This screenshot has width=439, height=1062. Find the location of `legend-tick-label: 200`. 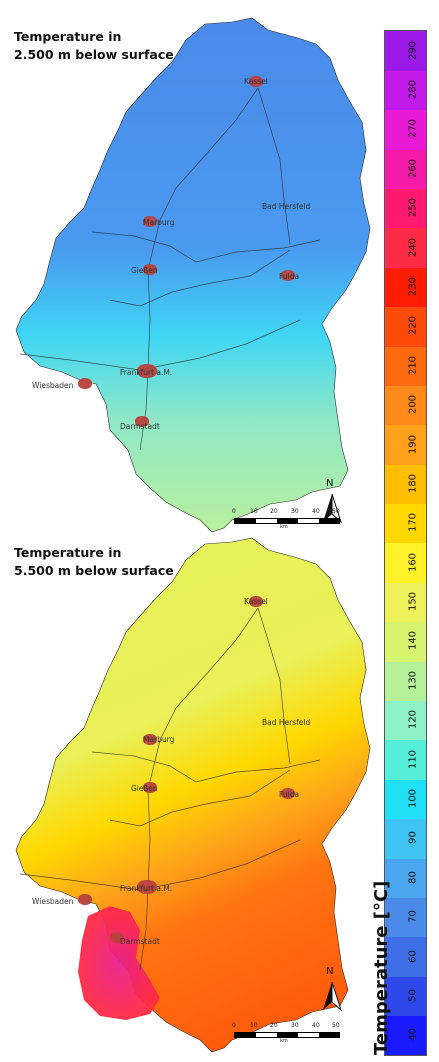

legend-tick-label: 200 is located at coordinates (413, 405).